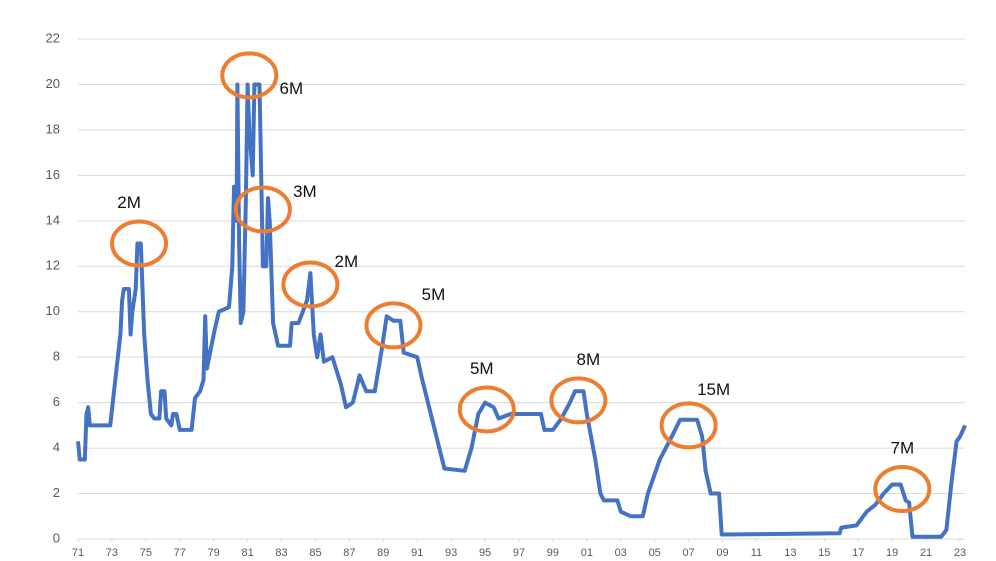 The width and height of the screenshot is (996, 561). Describe the element at coordinates (756, 553) in the screenshot. I see `x-tick-label: 11` at that location.